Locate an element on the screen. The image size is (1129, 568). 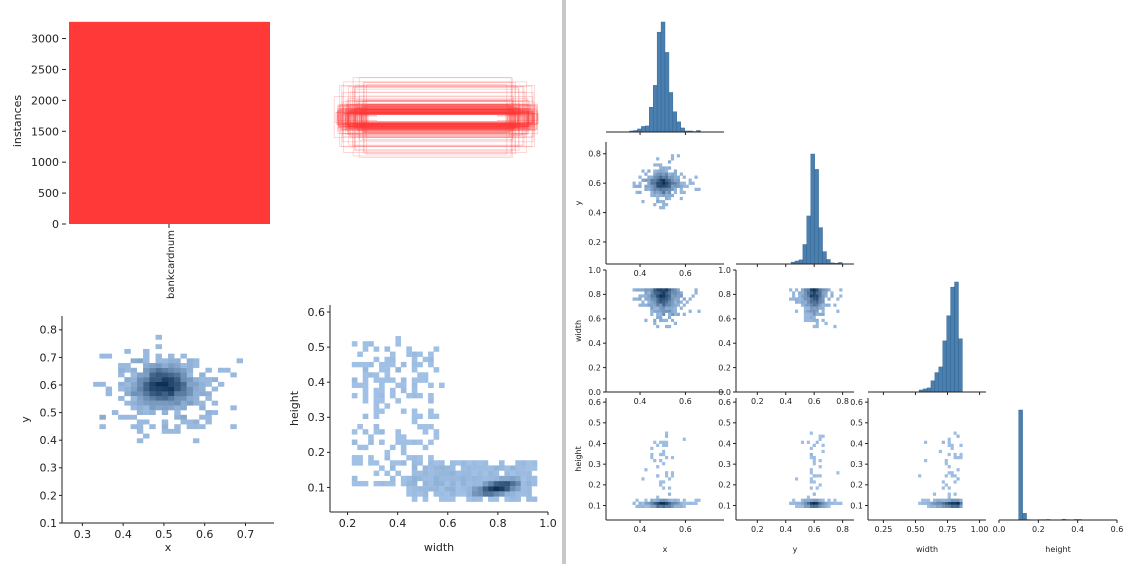
xy-x-tick-label: 0.3 is located at coordinates (83, 534).